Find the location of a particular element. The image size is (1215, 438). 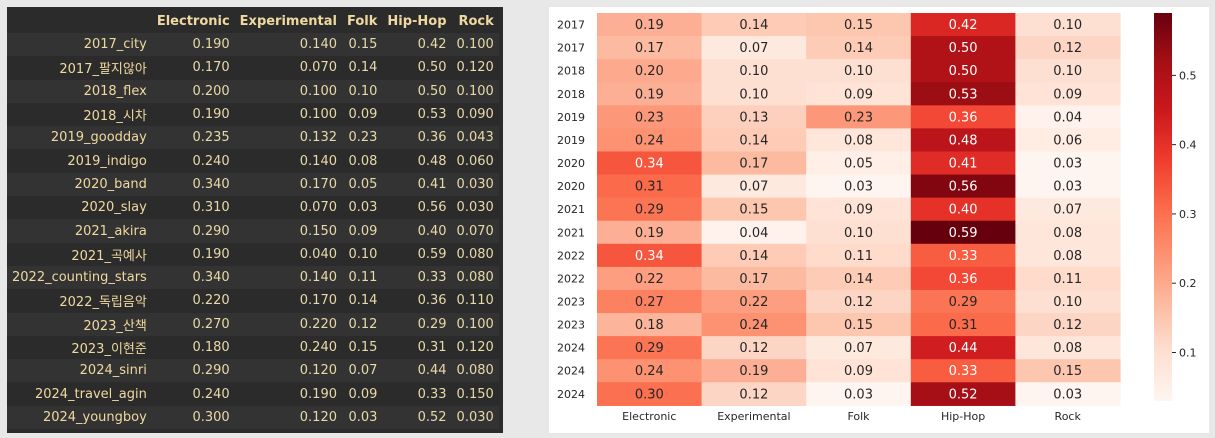

colorbar-tick-label: 0.2 is located at coordinates (1188, 283).